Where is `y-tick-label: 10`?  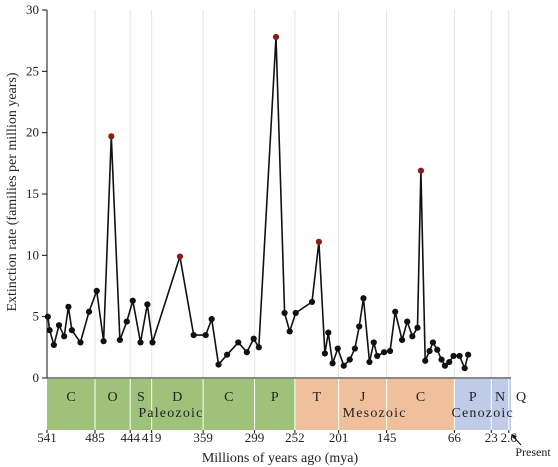 y-tick-label: 10 is located at coordinates (32, 254).